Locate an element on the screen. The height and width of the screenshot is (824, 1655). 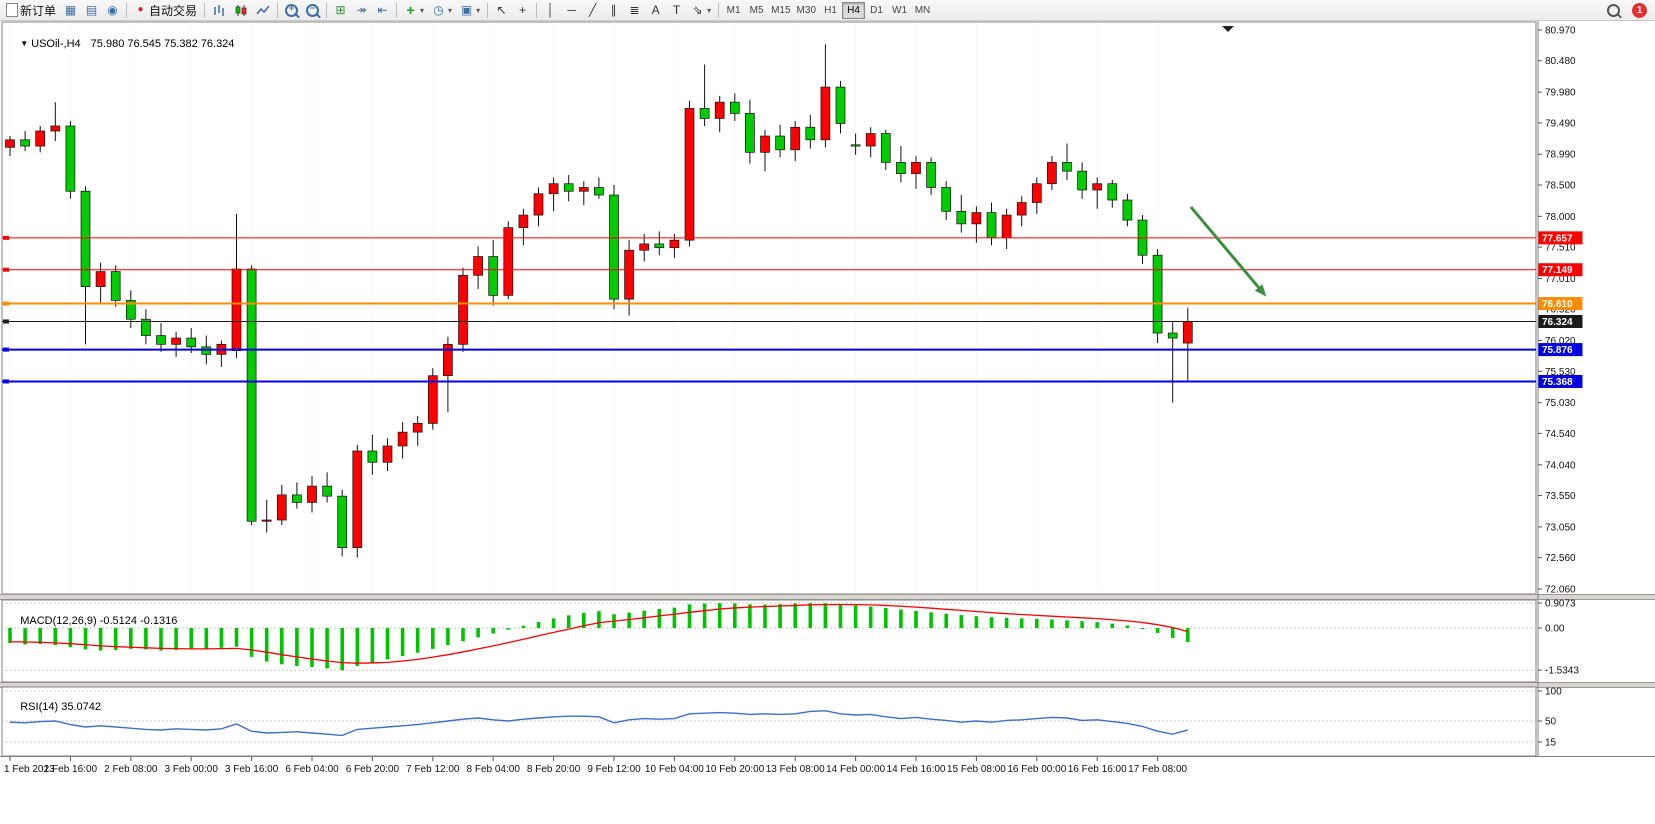
timeframe-h4-button: H4 is located at coordinates (853, 10).